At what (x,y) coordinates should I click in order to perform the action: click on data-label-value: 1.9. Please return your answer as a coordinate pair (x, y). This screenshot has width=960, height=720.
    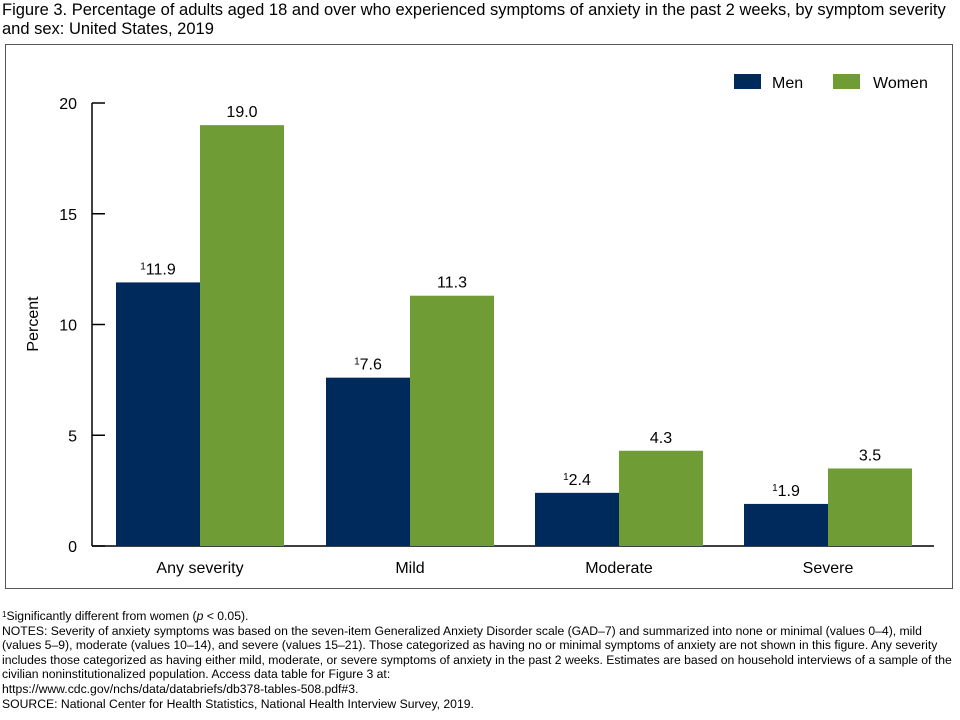
    Looking at the image, I should click on (789, 491).